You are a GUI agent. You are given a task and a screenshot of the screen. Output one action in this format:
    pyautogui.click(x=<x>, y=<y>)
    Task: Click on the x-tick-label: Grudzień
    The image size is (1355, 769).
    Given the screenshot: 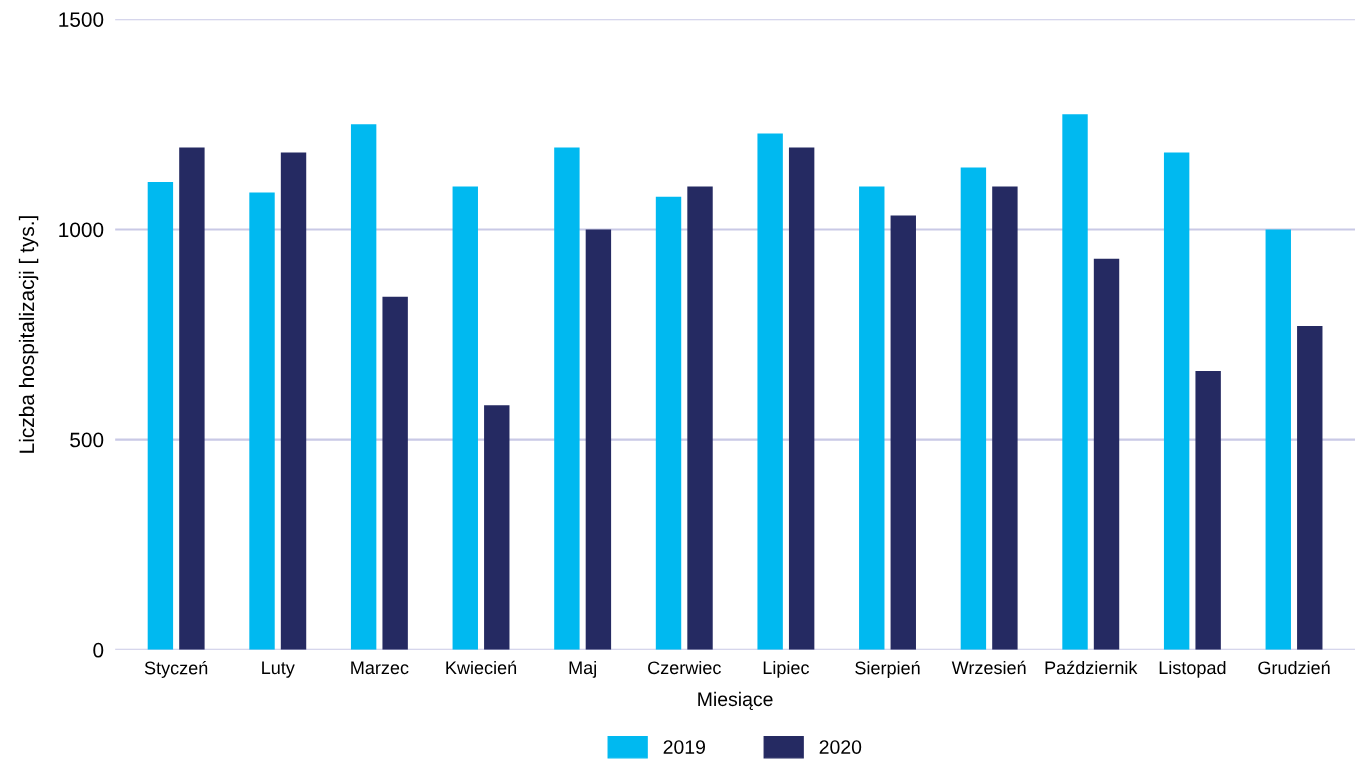 What is the action you would take?
    pyautogui.click(x=1294, y=667)
    